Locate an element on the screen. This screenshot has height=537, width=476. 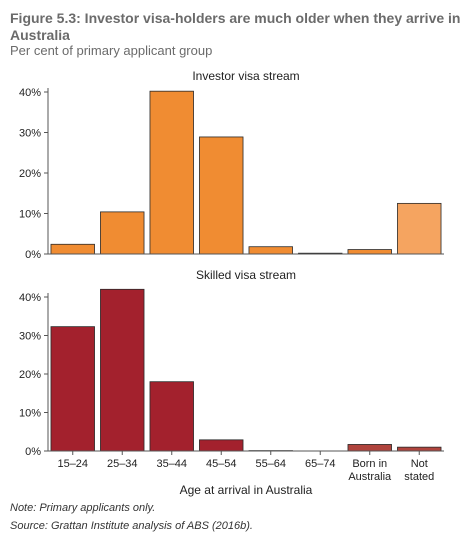
x-tick-label: 55–64 is located at coordinates (270, 464).